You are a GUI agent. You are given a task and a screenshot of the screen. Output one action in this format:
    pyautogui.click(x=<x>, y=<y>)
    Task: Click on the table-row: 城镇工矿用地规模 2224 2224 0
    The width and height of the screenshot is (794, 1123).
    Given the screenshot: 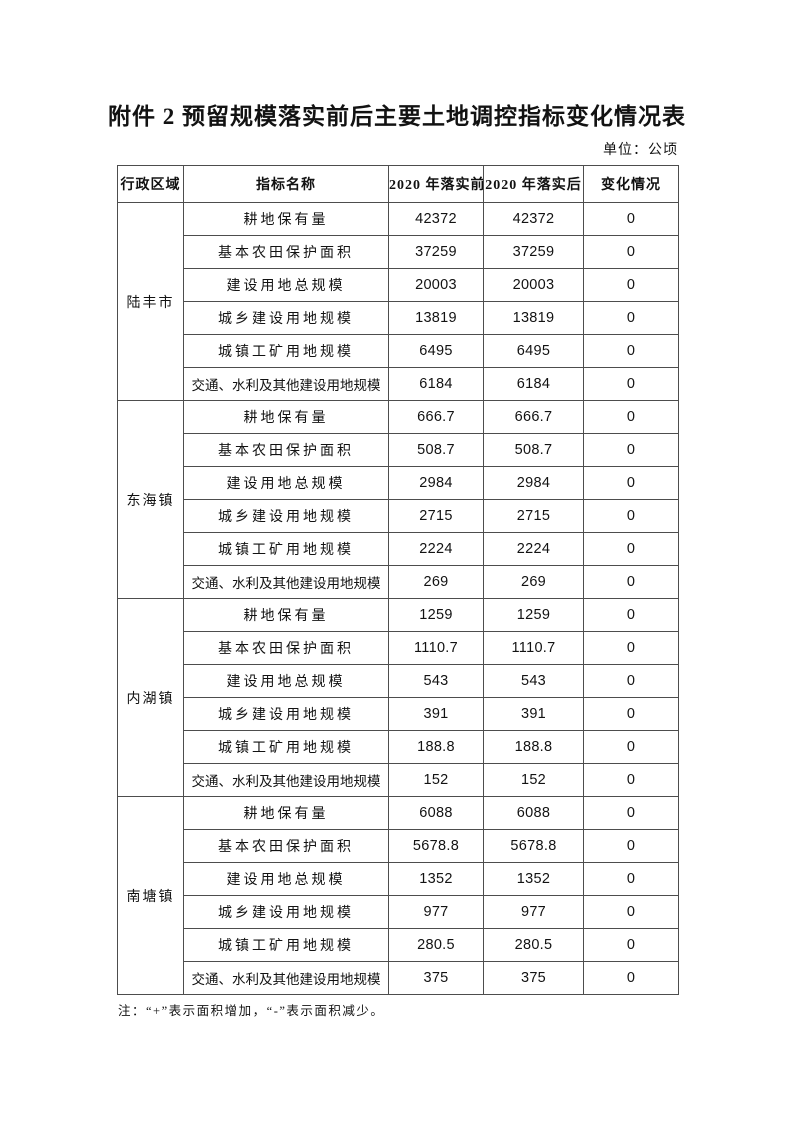 What is the action you would take?
    pyautogui.click(x=398, y=549)
    